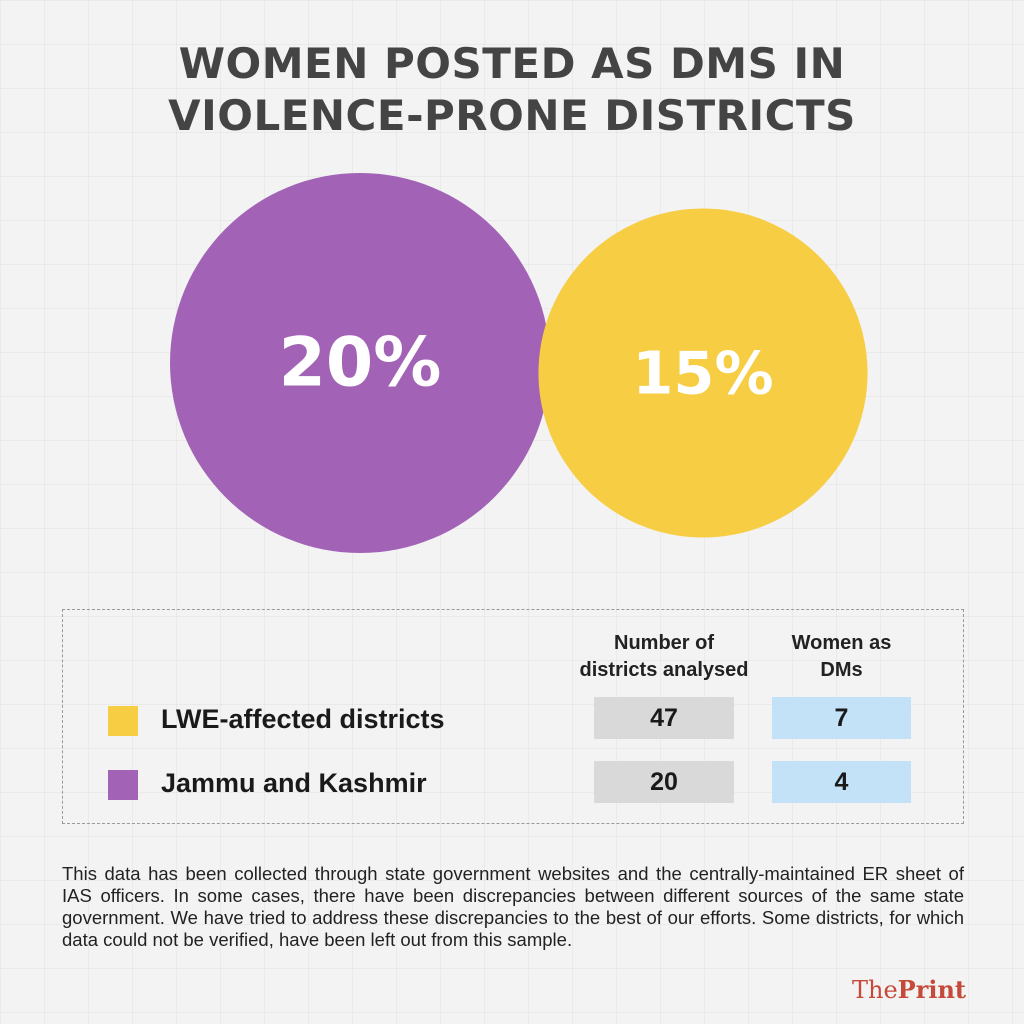 The height and width of the screenshot is (1024, 1024). I want to click on cell-jk-women: 4, so click(841, 782).